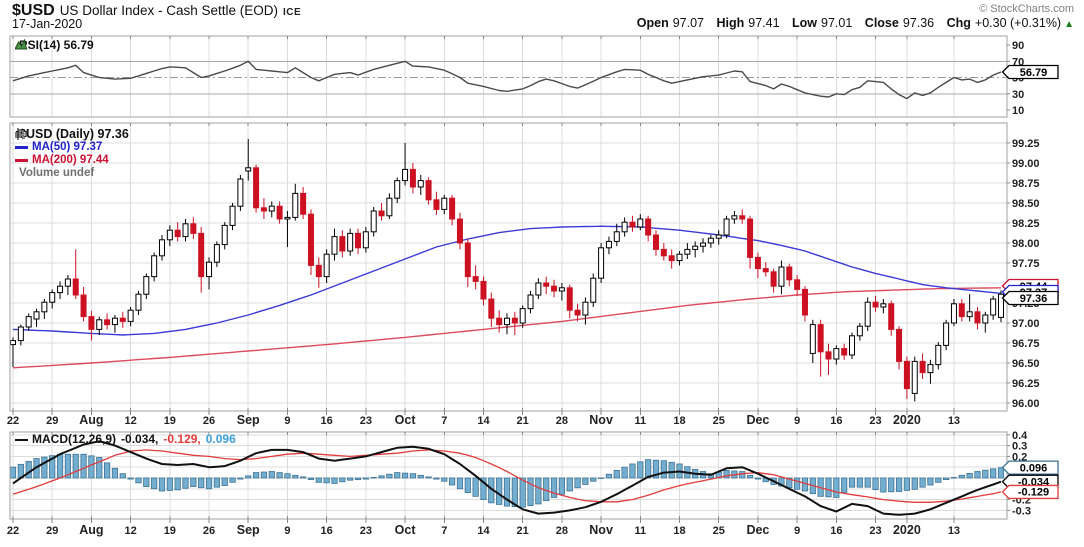  Describe the element at coordinates (13, 421) in the screenshot. I see `svg-text: 22` at that location.